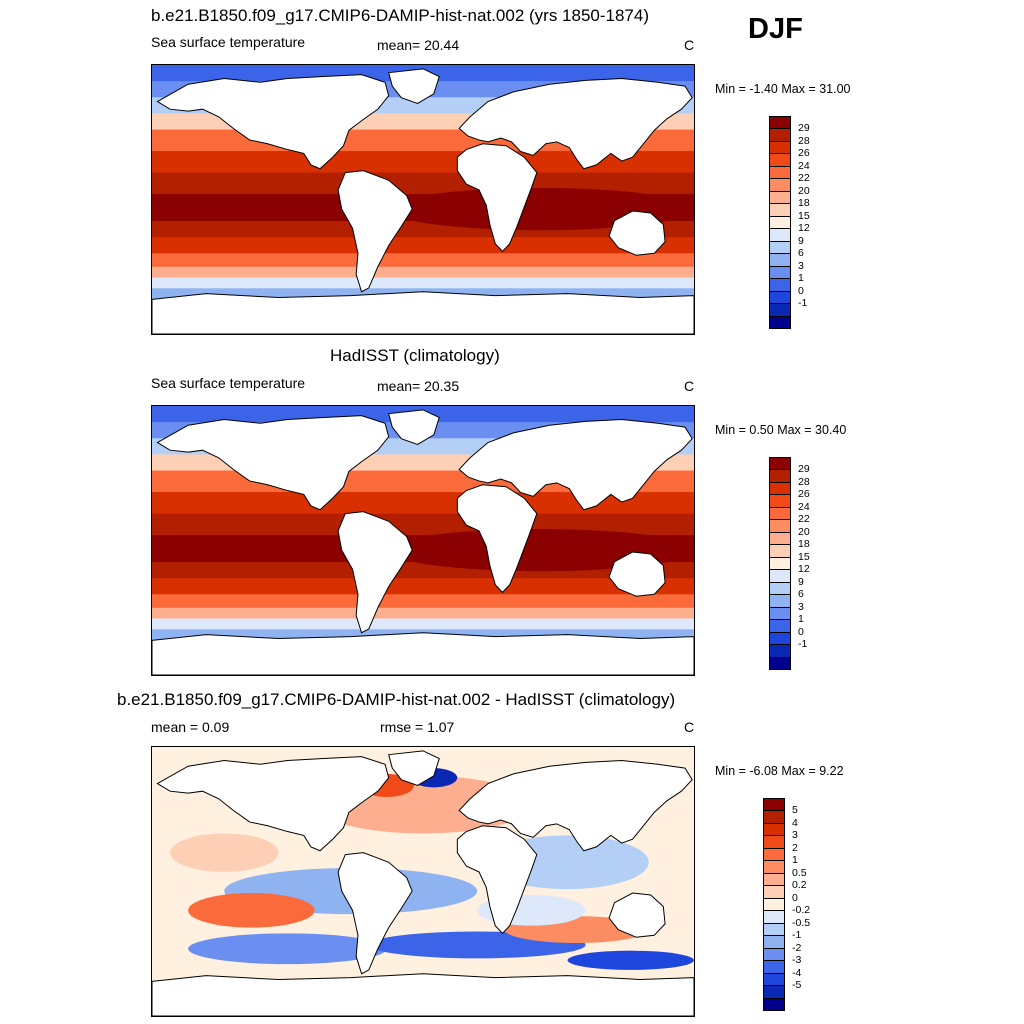 The width and height of the screenshot is (1024, 1024). Describe the element at coordinates (795, 847) in the screenshot. I see `colorbar-tick-label: 2` at that location.